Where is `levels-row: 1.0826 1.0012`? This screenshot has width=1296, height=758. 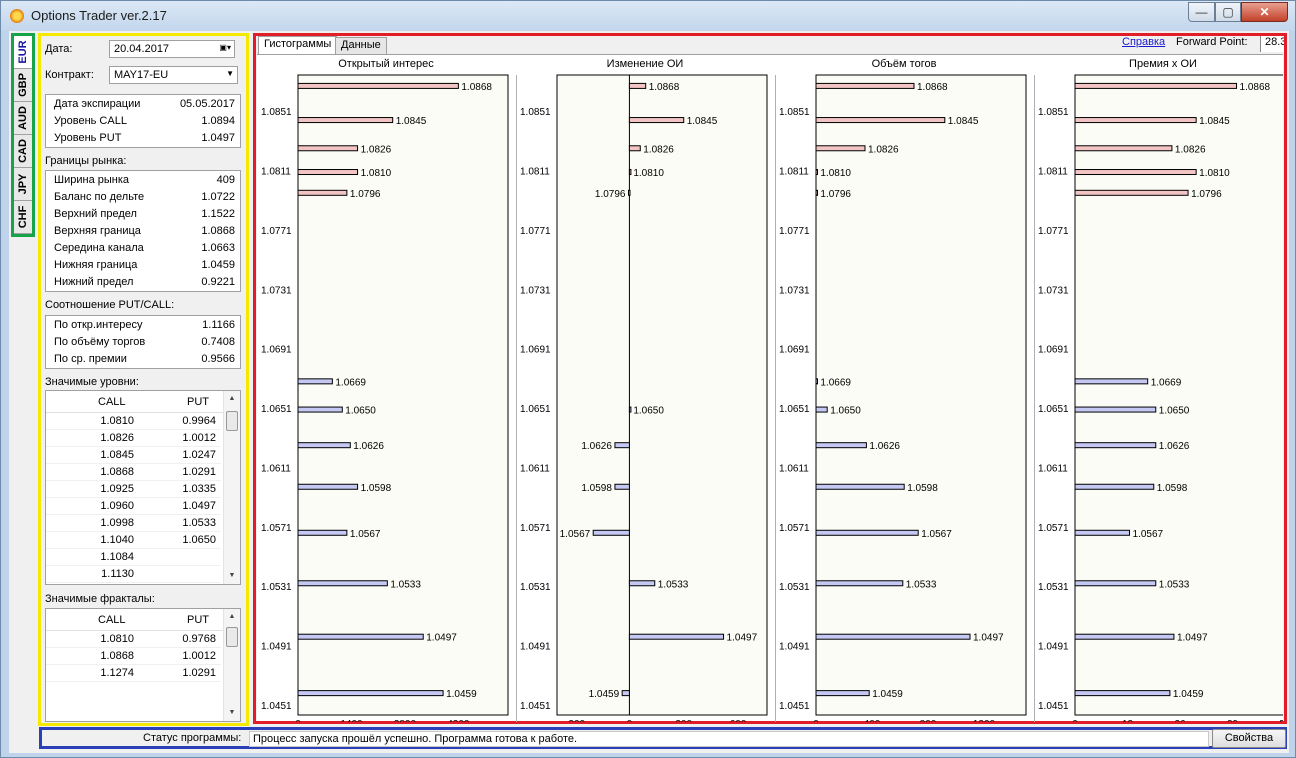 levels-row: 1.0826 1.0012 is located at coordinates (133, 438).